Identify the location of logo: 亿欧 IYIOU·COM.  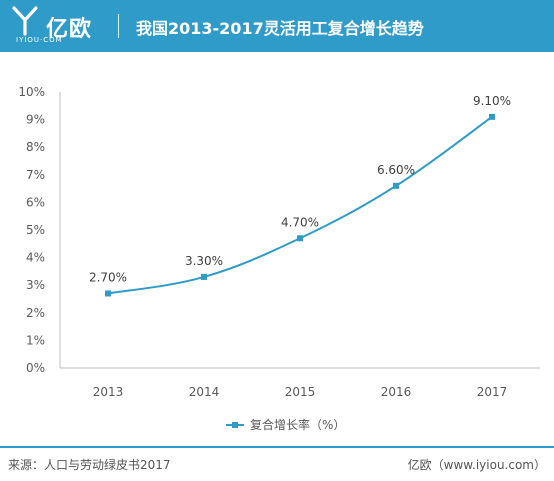
(58, 26).